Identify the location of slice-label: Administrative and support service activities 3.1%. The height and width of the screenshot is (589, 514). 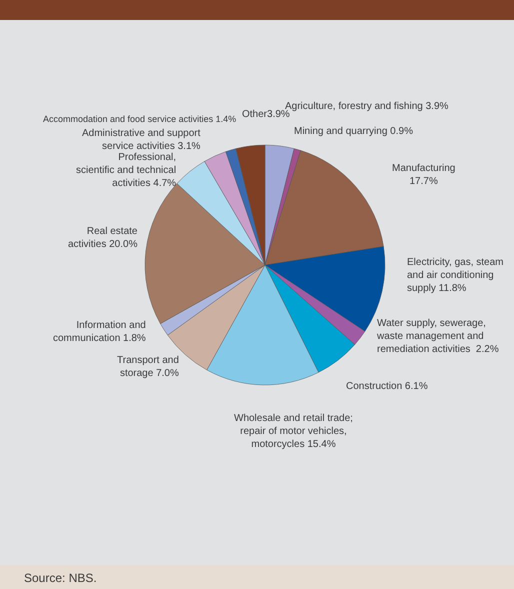
(141, 140).